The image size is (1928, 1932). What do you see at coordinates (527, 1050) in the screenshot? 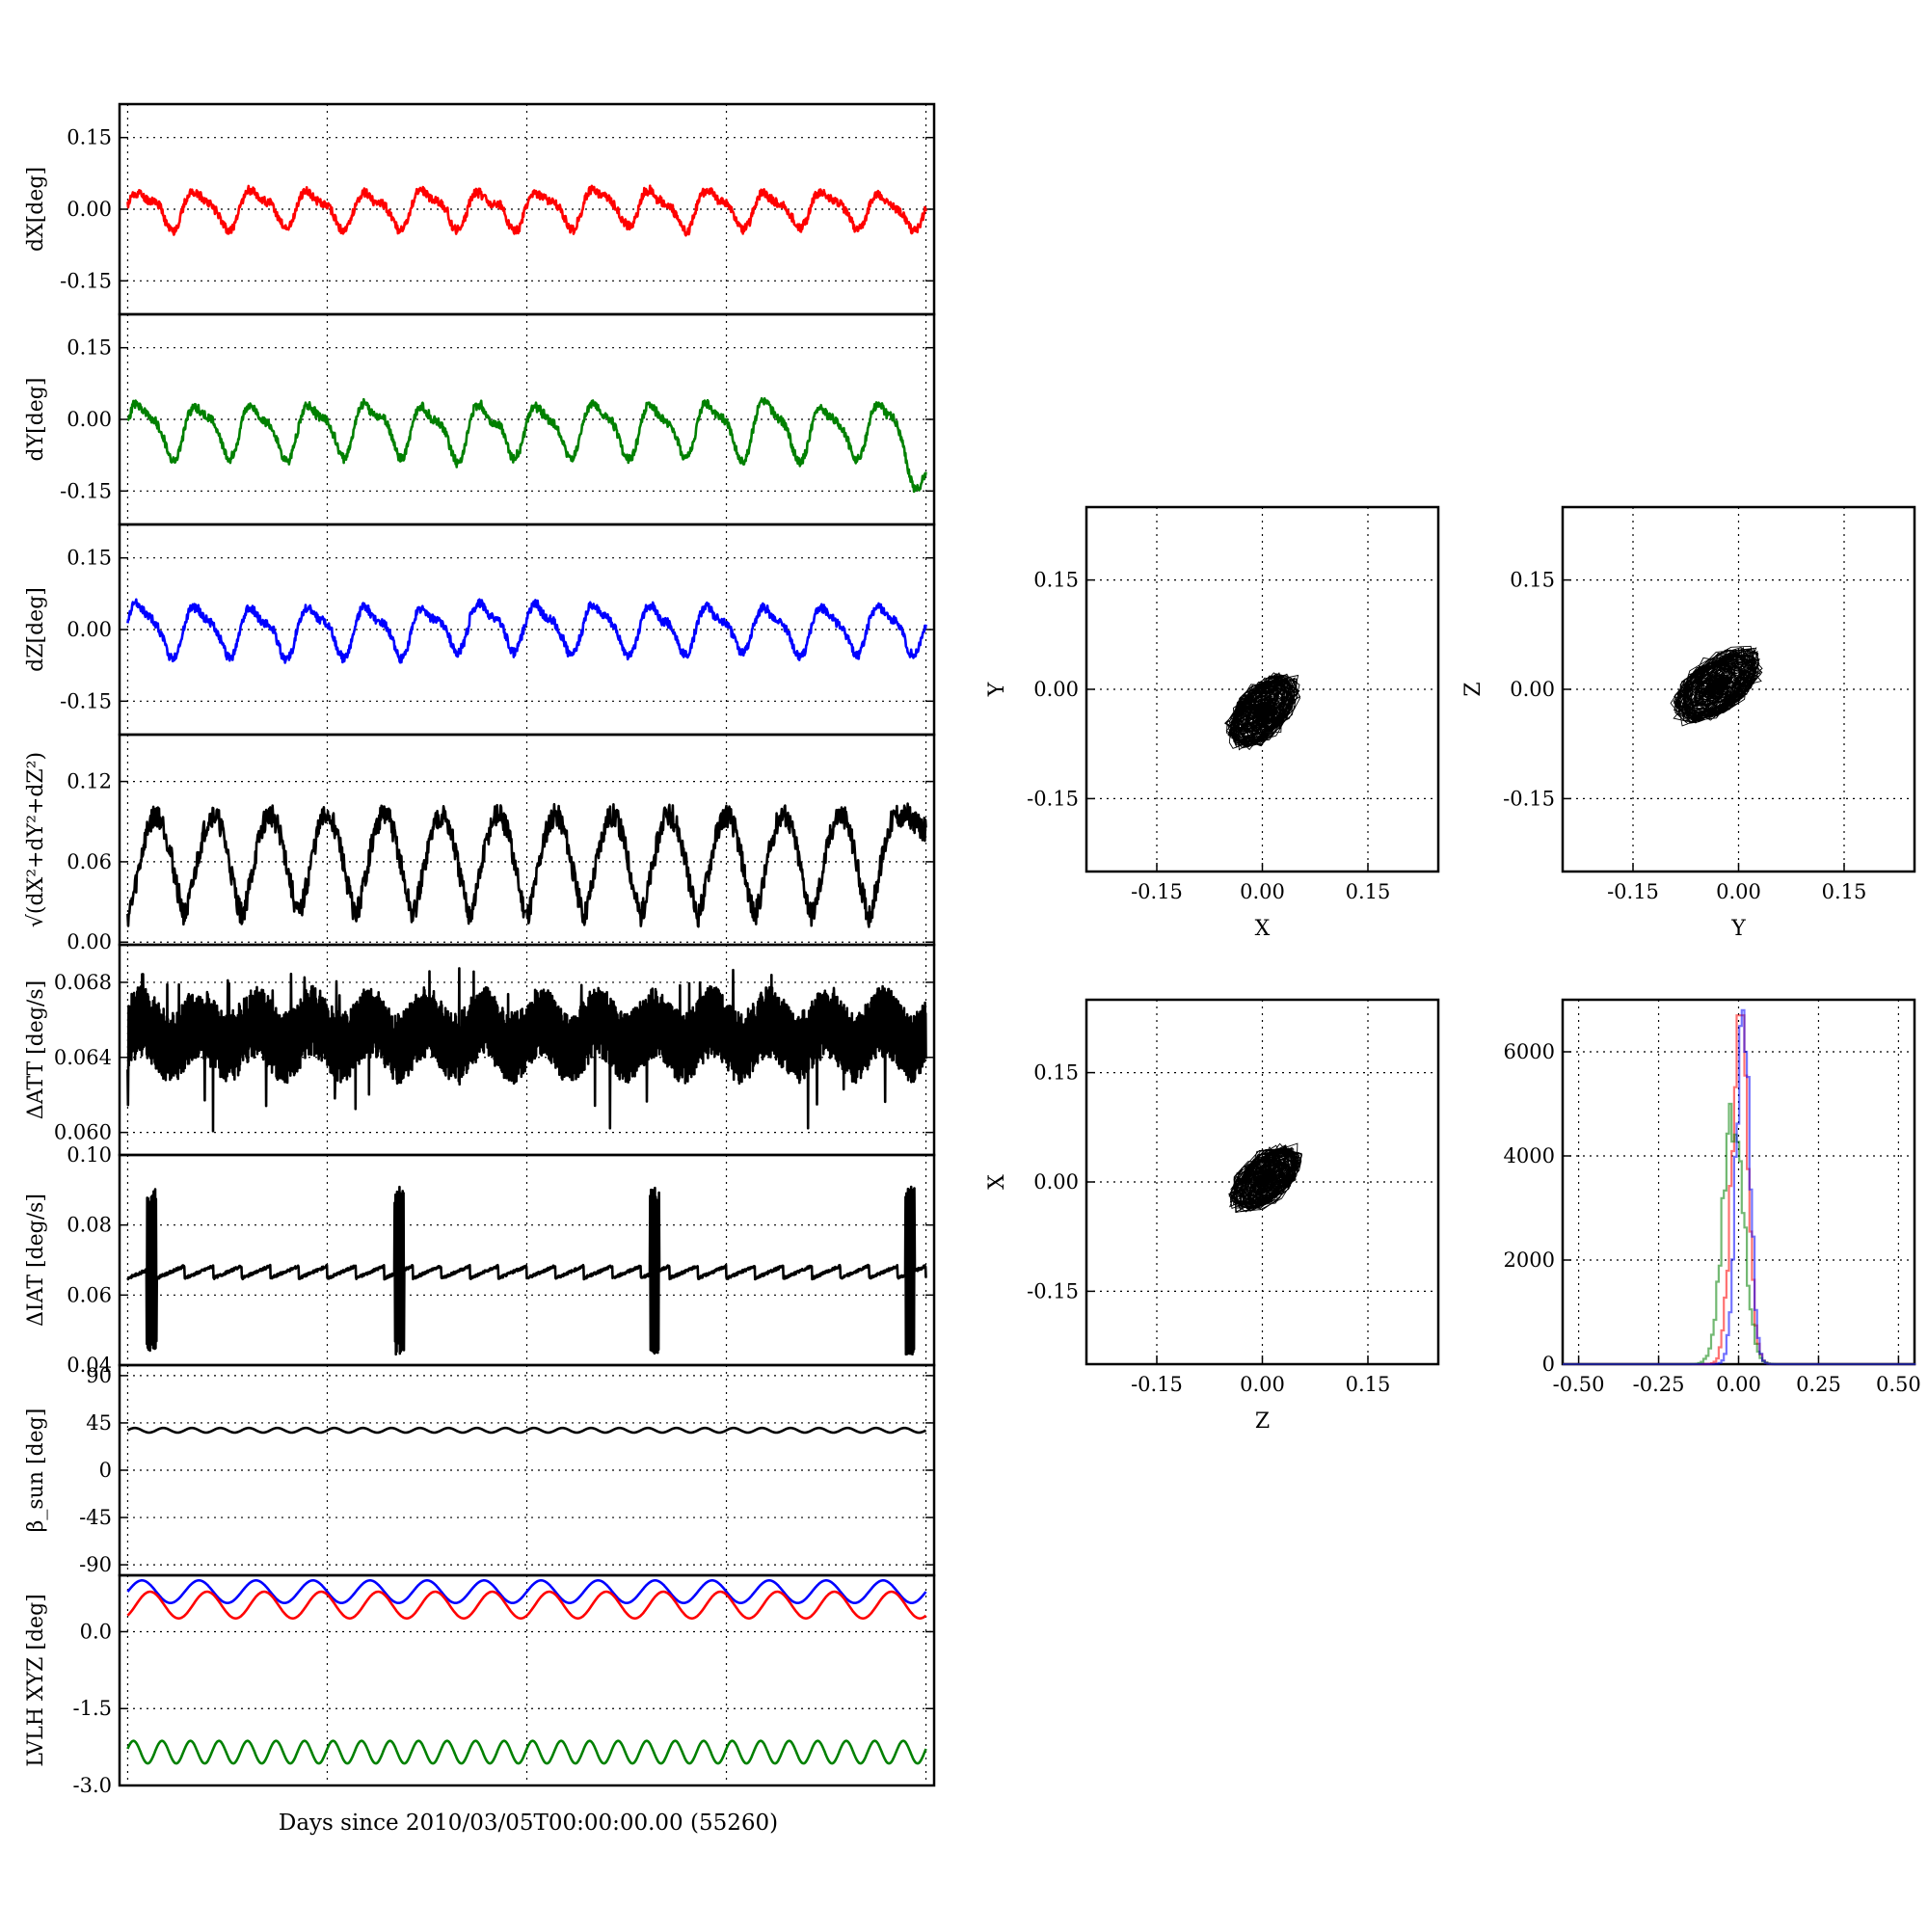
I see `panel-5-series` at bounding box center [527, 1050].